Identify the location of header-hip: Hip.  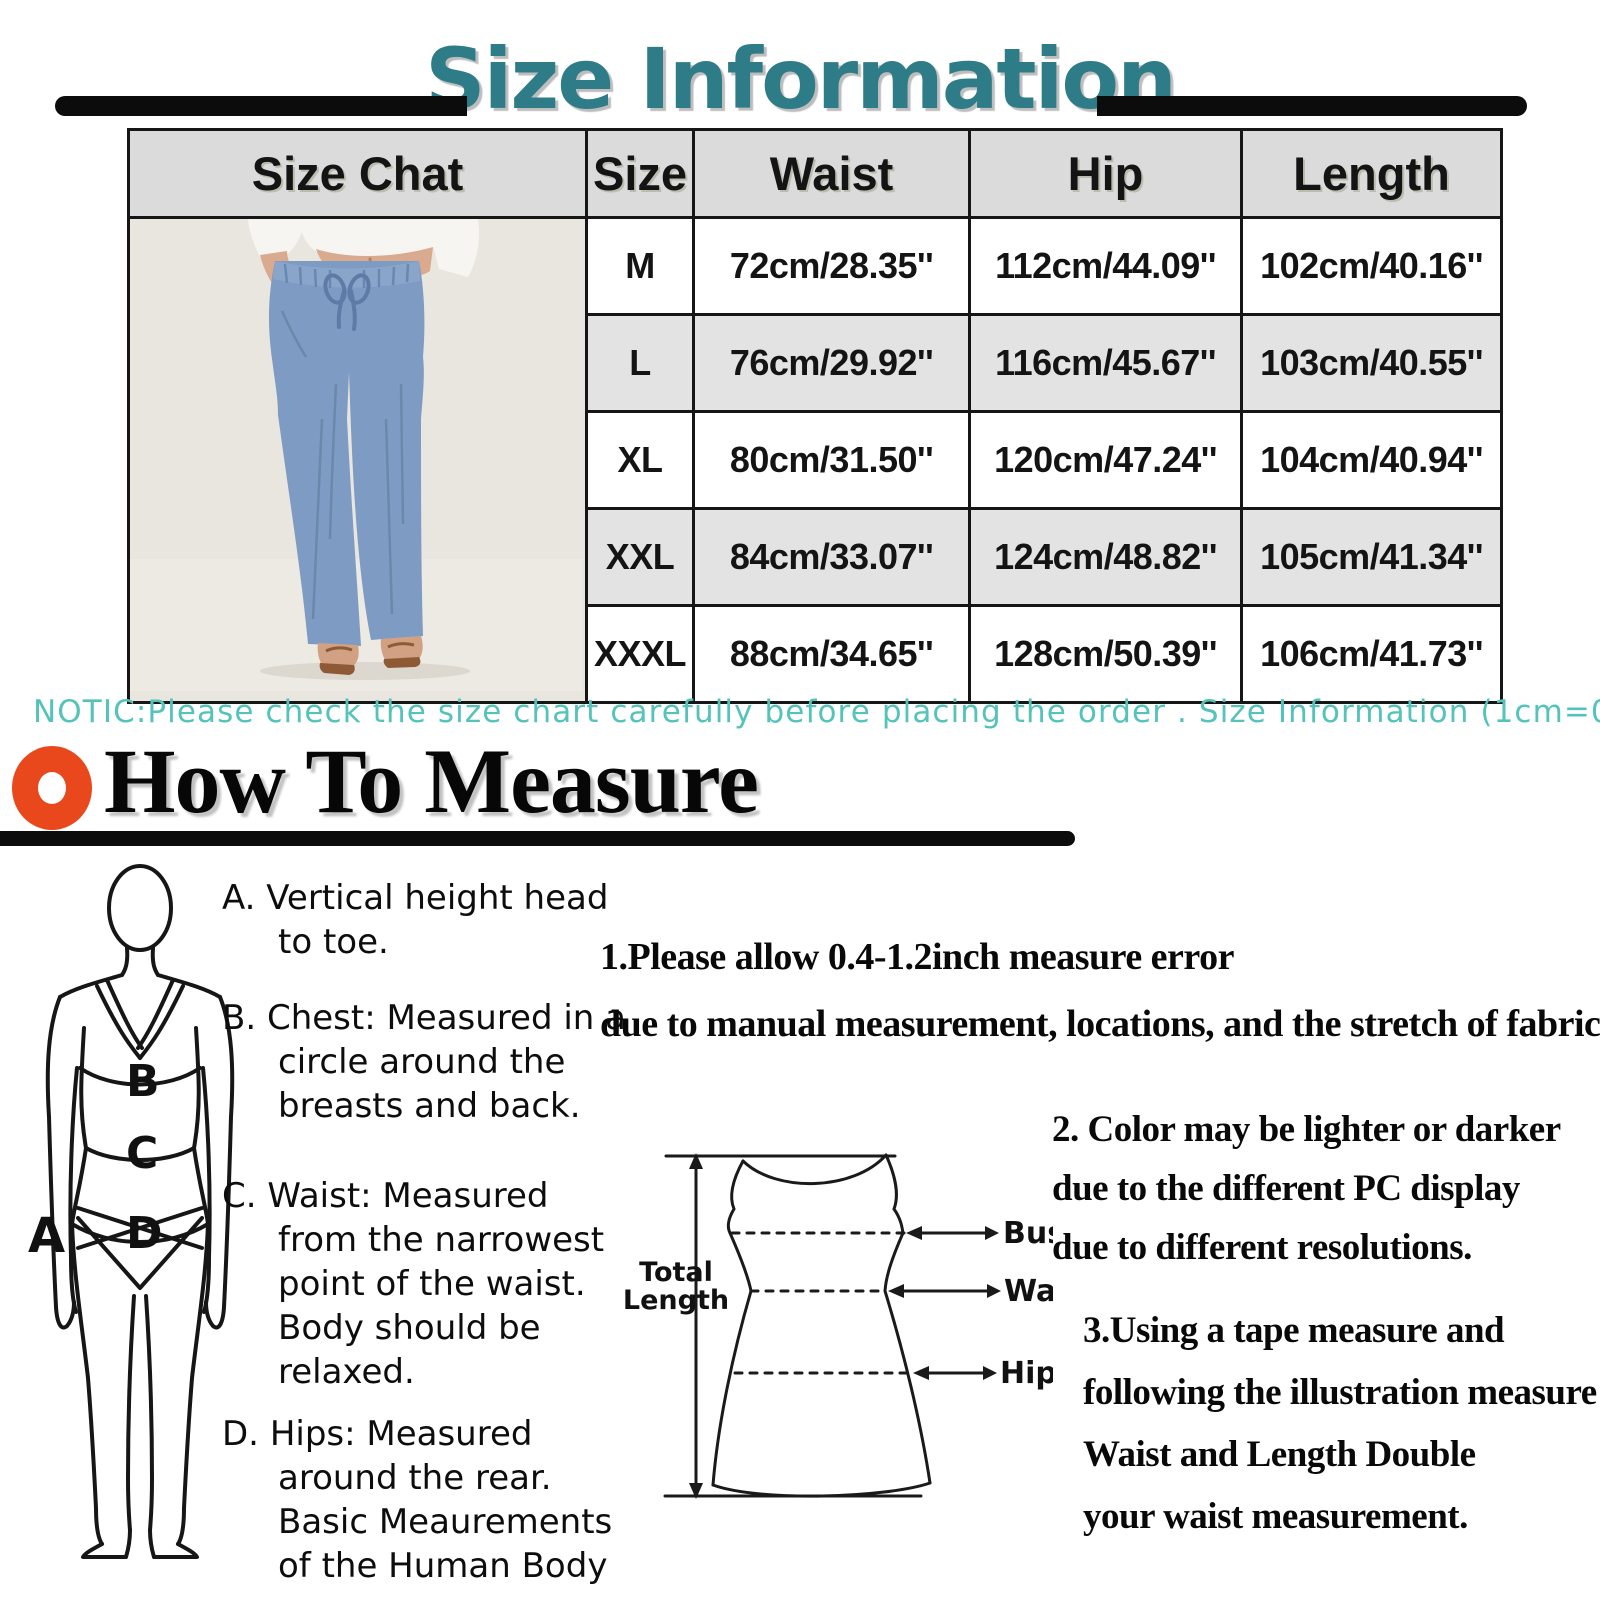
(1105, 173).